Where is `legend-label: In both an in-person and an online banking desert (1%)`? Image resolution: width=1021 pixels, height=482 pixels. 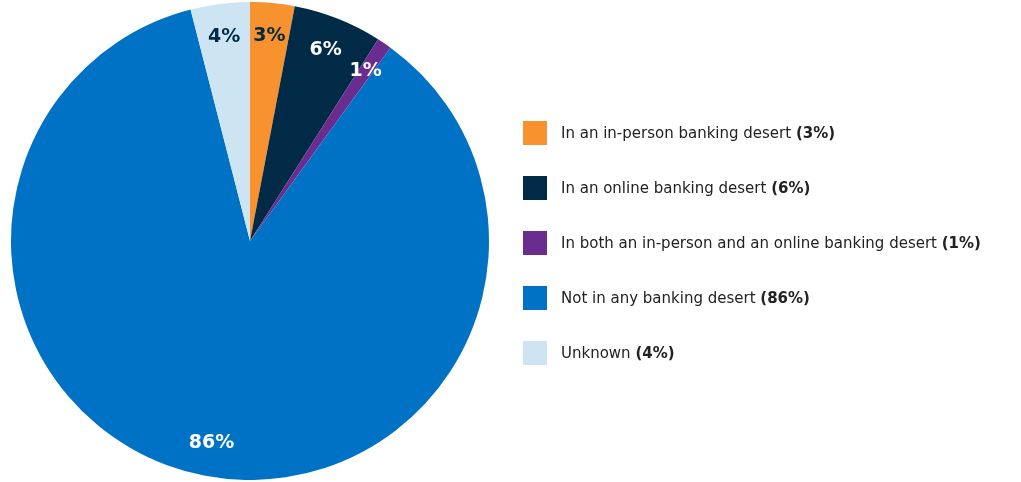
legend-label: In both an in-person and an online banking desert (1%) is located at coordinates (771, 243).